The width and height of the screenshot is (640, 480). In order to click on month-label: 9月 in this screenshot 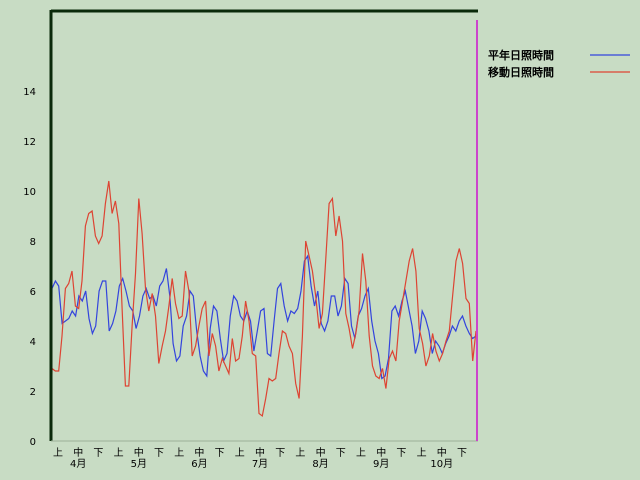, I will do `click(381, 464)`.